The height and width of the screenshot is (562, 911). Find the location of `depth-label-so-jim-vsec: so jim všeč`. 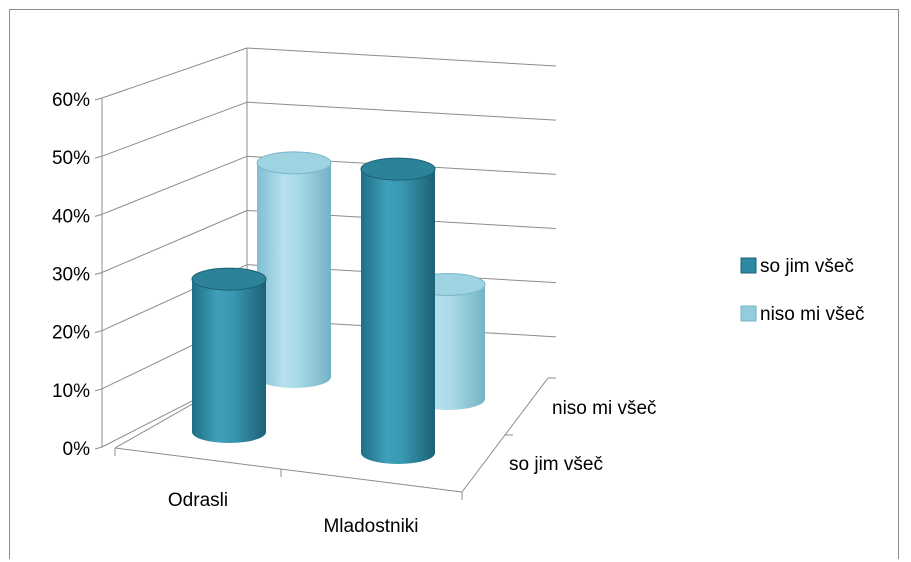

depth-label-so-jim-vsec: so jim všeč is located at coordinates (556, 464).